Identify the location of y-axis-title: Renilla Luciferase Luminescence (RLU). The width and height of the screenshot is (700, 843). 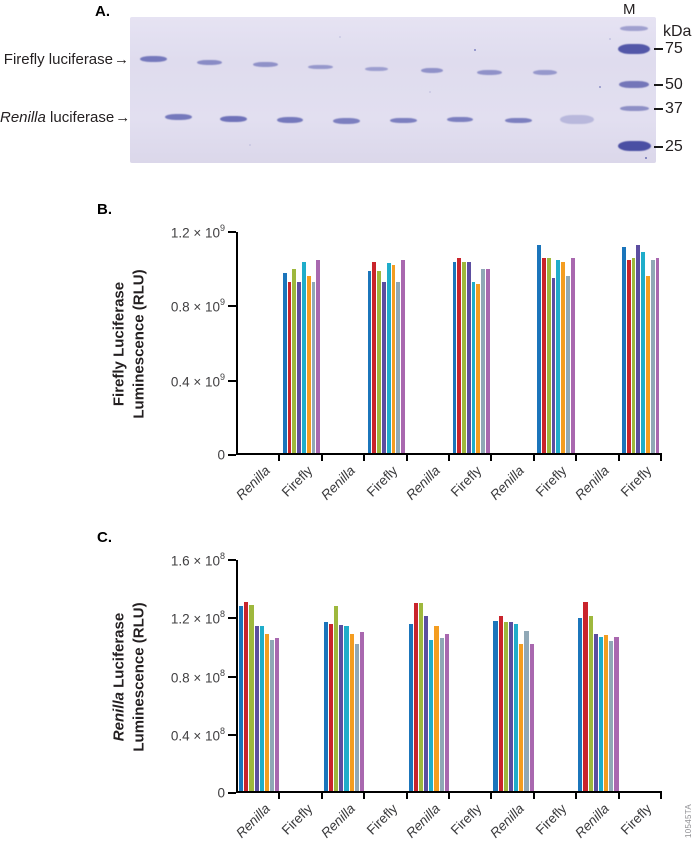
(129, 676).